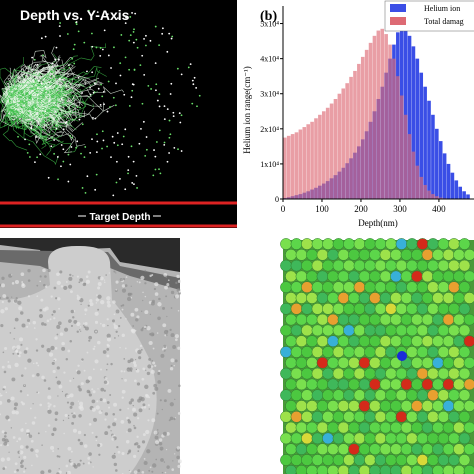  Describe the element at coordinates (120, 217) in the screenshot. I see `panel-a-x-label: Target Depth` at that location.